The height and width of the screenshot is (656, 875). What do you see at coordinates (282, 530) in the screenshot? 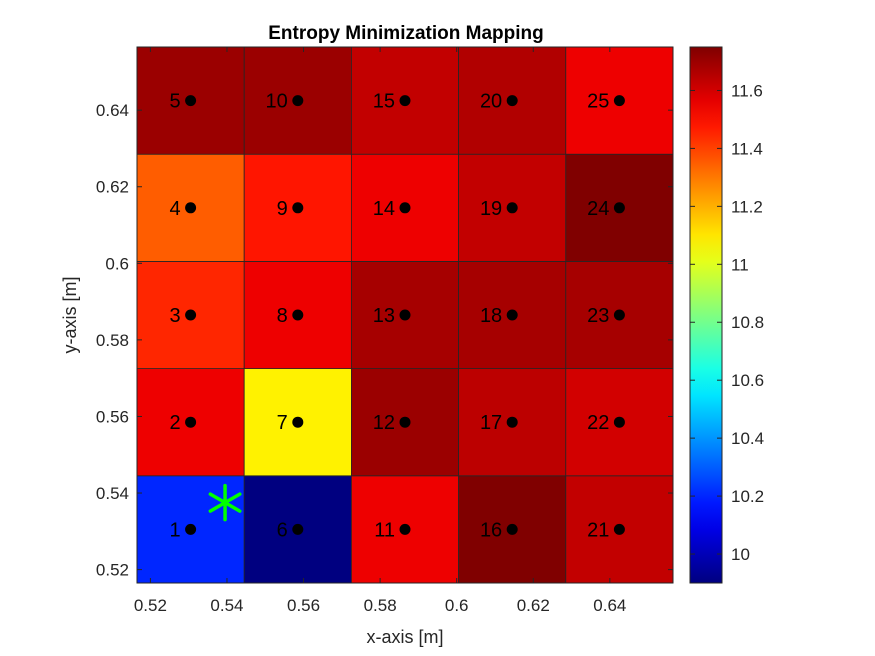
I see `cell-id-label: 6` at bounding box center [282, 530].